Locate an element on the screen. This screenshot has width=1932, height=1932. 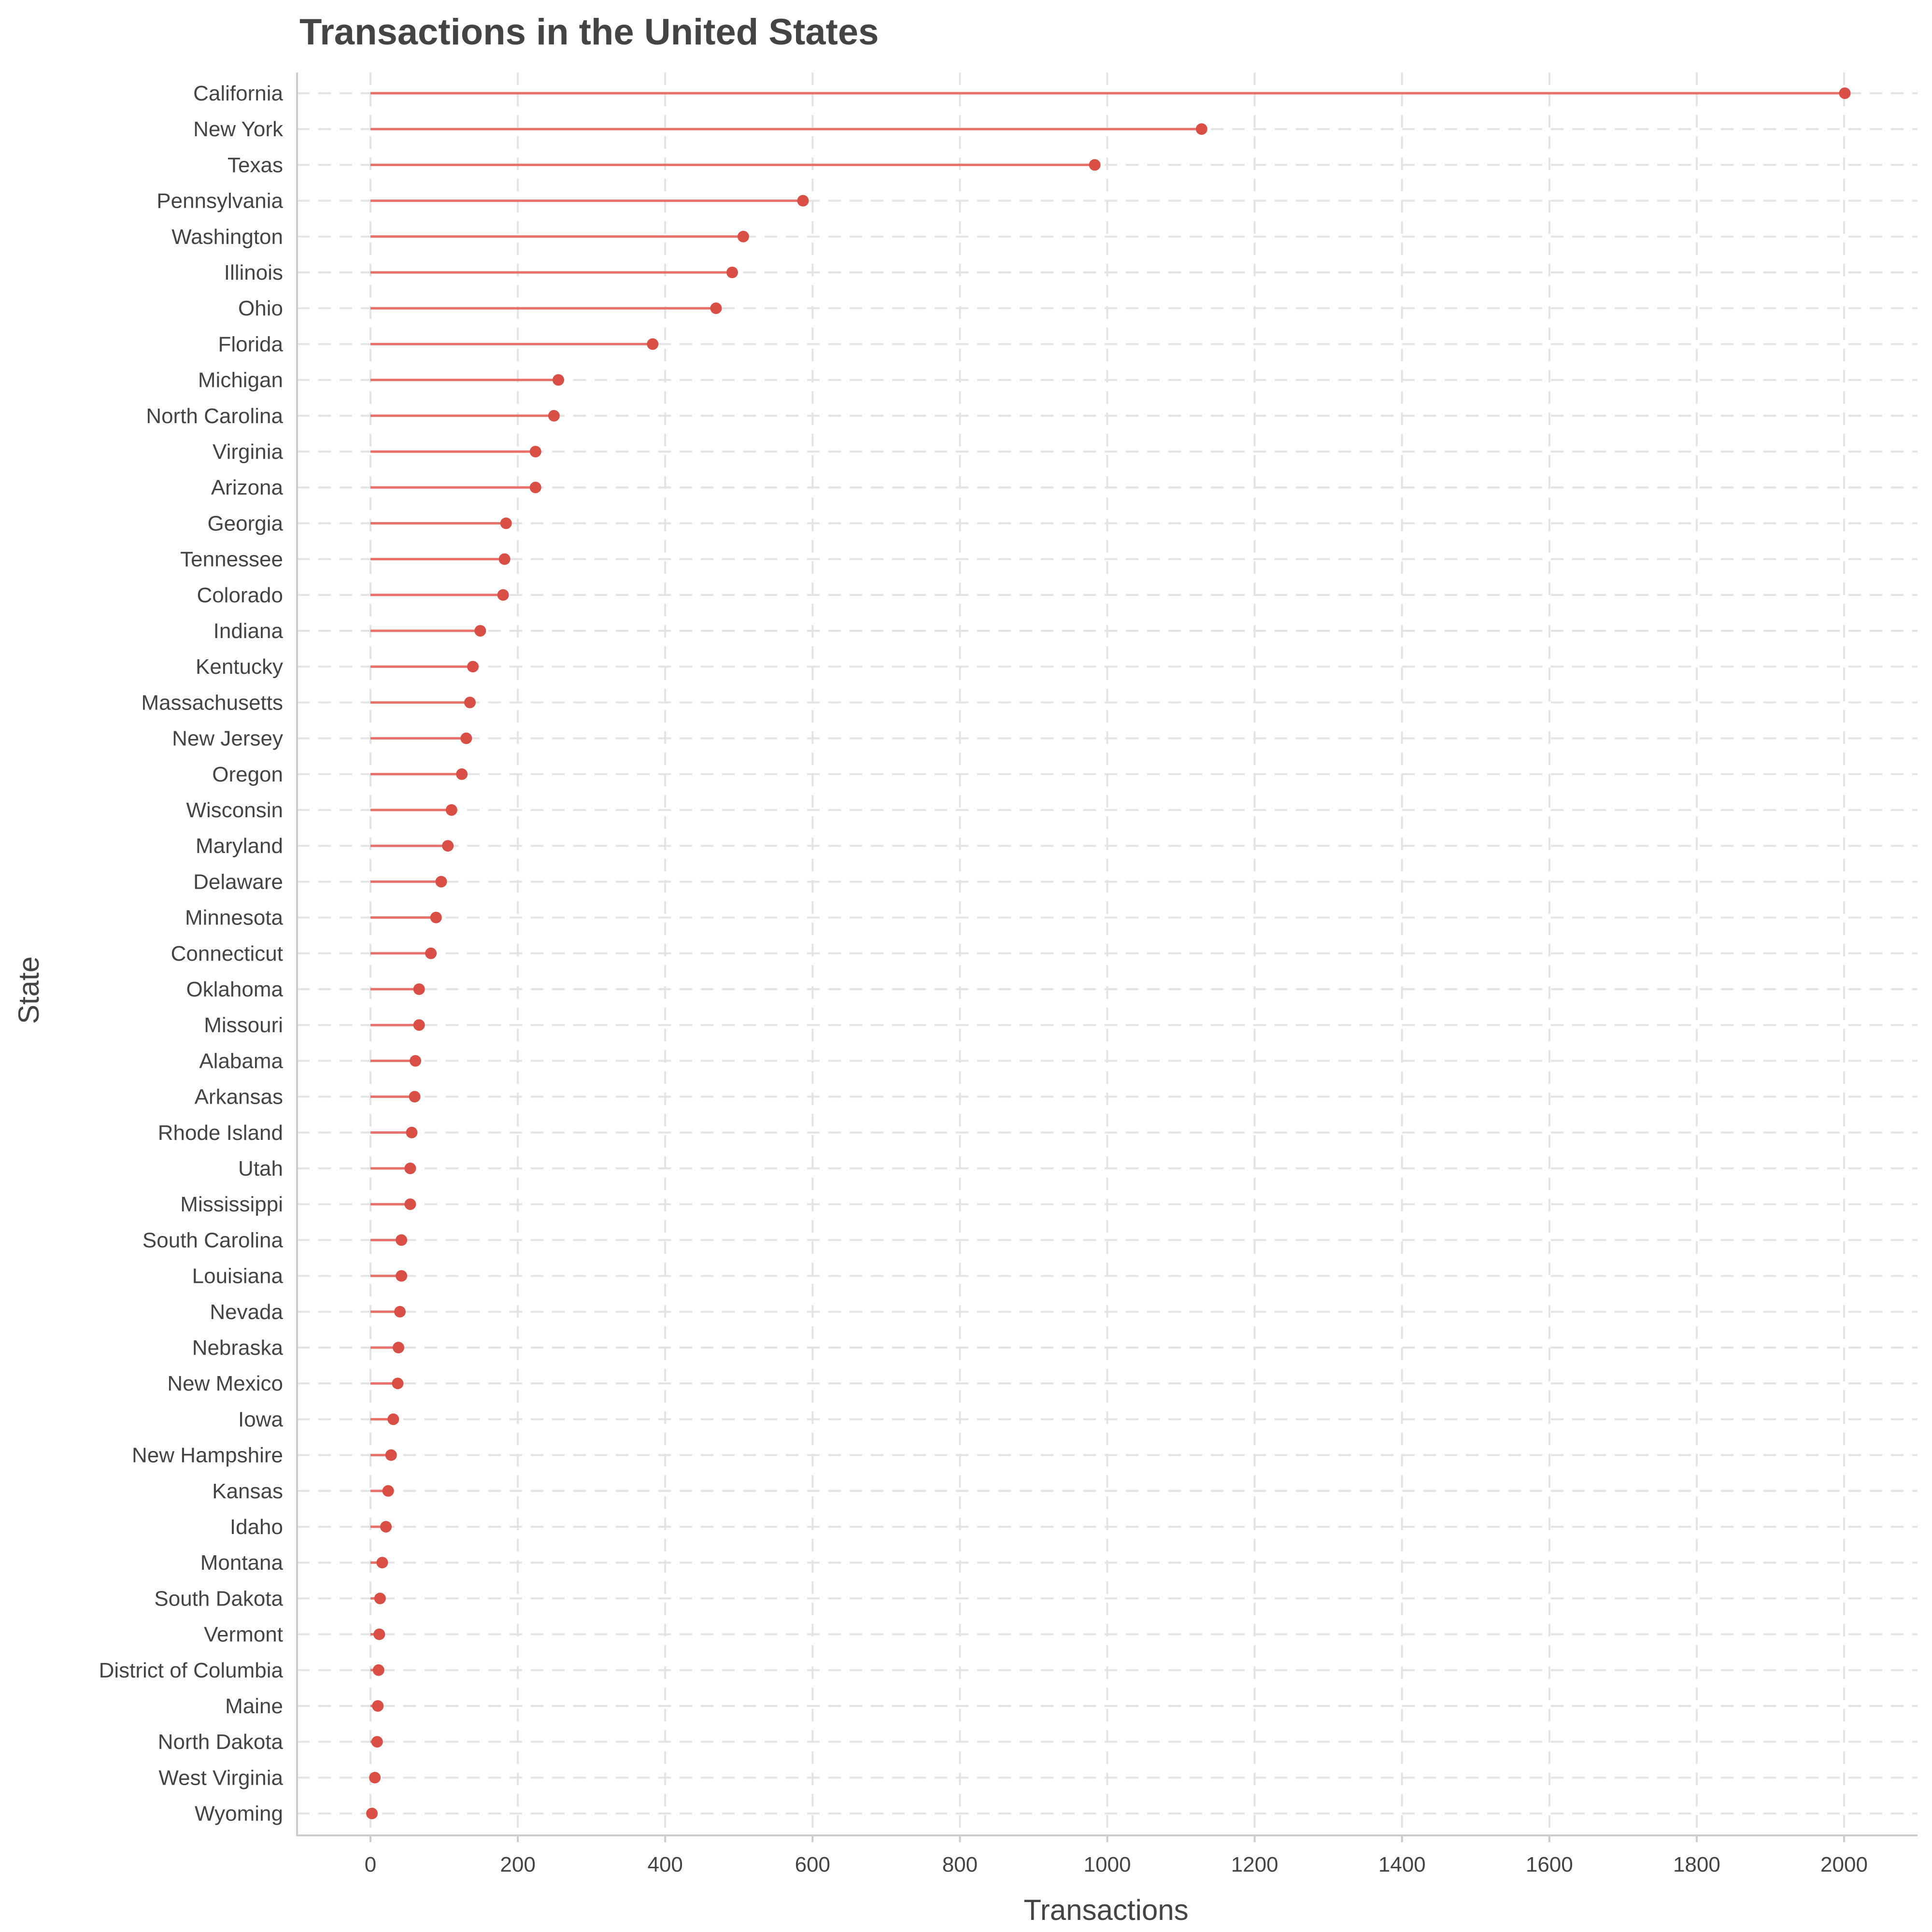
y-tick-label: Kentucky is located at coordinates (239, 667).